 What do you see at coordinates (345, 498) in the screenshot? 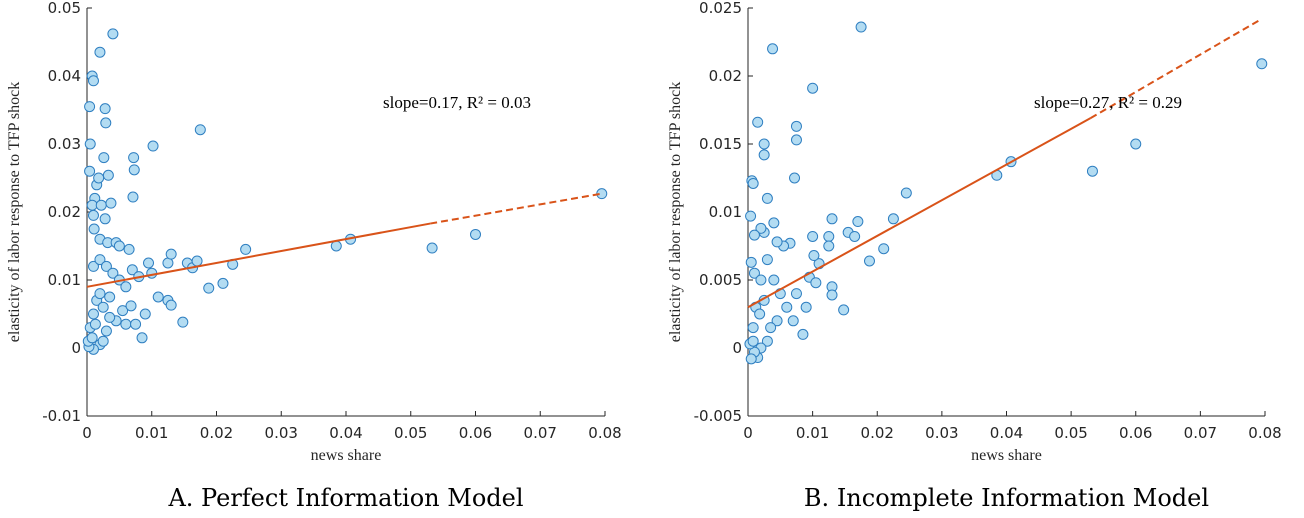
I see `panel-title: A. Perfect Information Model` at bounding box center [345, 498].